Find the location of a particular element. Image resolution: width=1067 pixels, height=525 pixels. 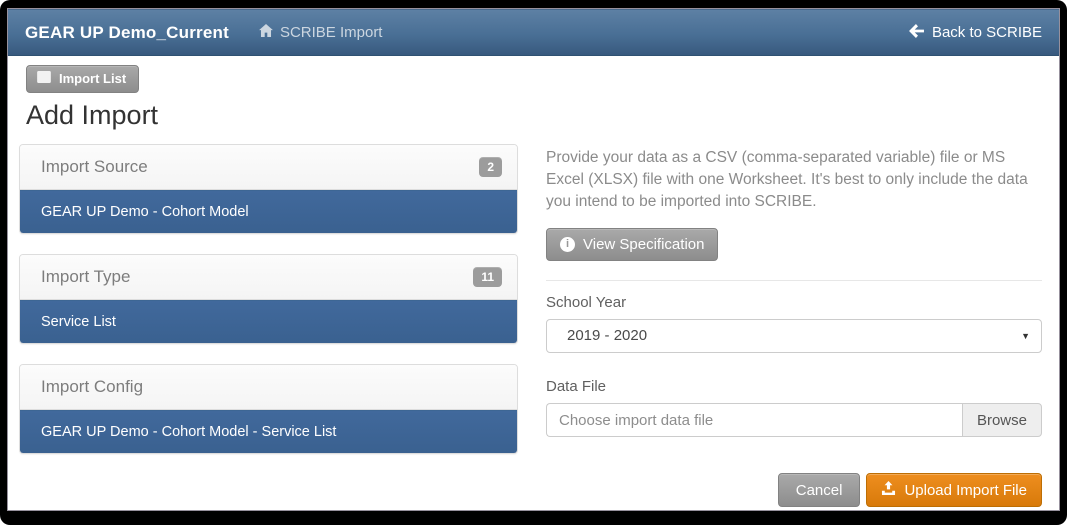

panel-title: Import Config is located at coordinates (92, 386).